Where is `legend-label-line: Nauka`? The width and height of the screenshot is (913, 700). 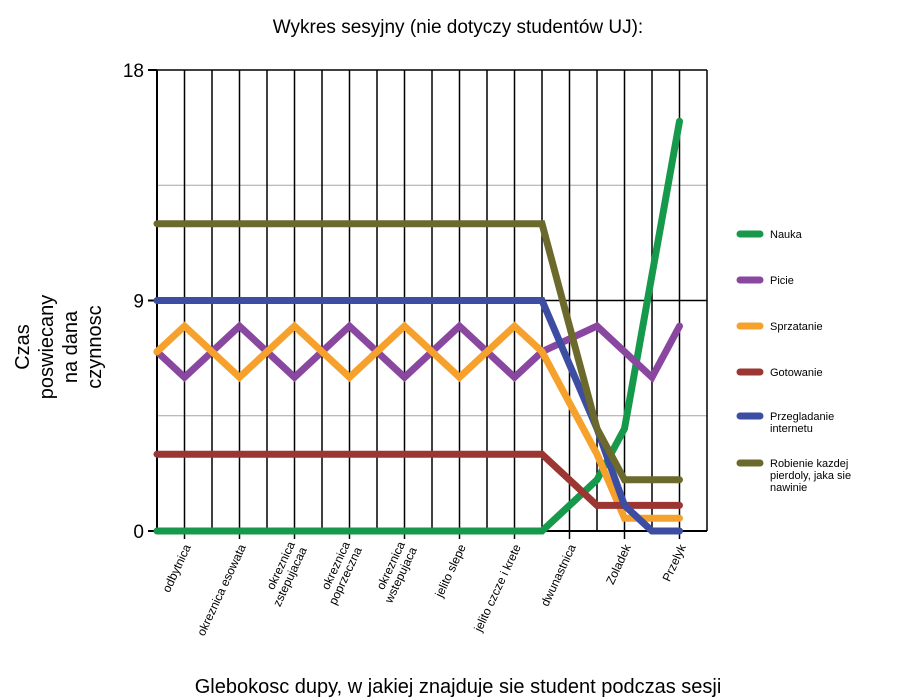
legend-label-line: Nauka is located at coordinates (786, 235).